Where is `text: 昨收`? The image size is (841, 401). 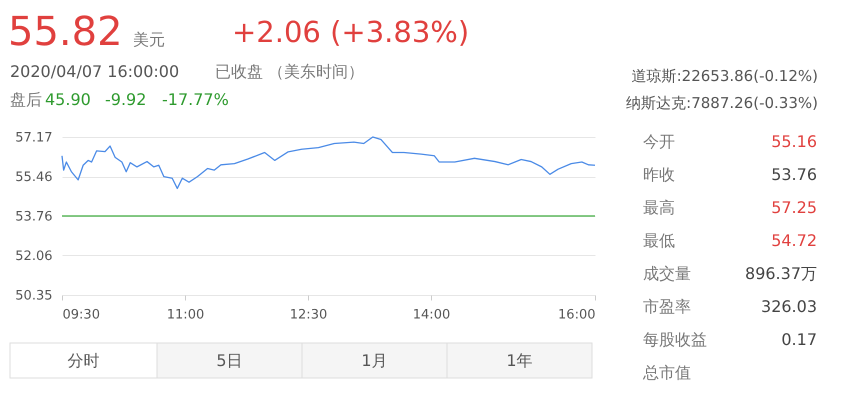 text: 昨收 is located at coordinates (659, 174).